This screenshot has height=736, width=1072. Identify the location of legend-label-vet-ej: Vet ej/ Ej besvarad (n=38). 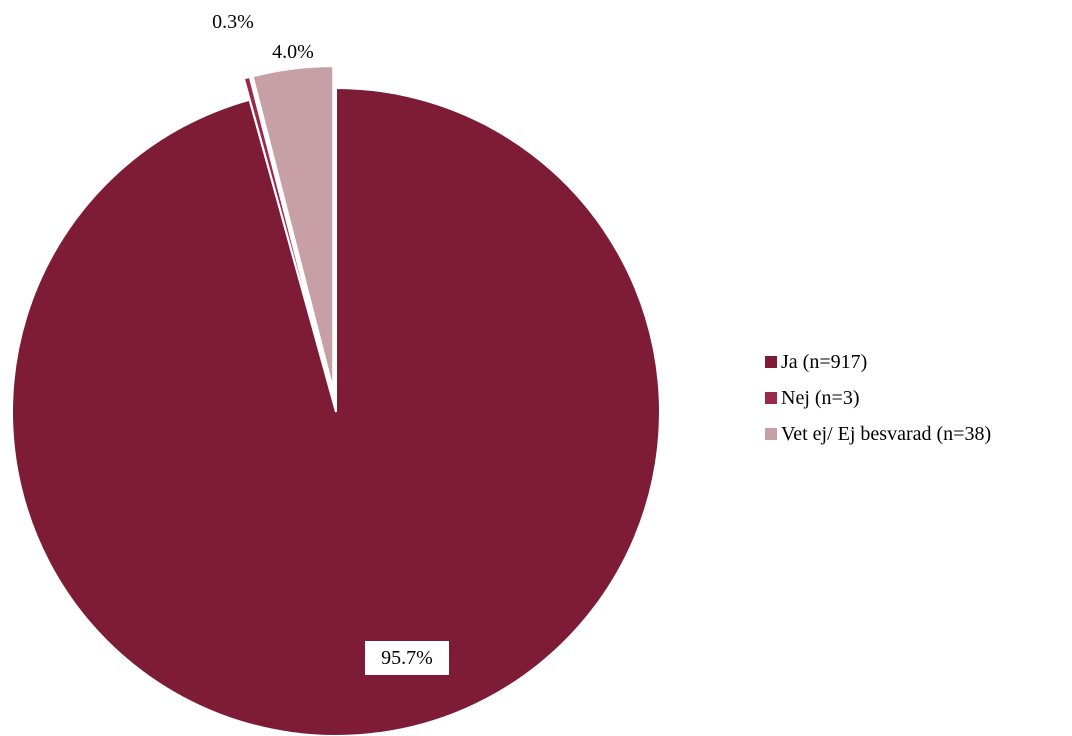
(886, 433).